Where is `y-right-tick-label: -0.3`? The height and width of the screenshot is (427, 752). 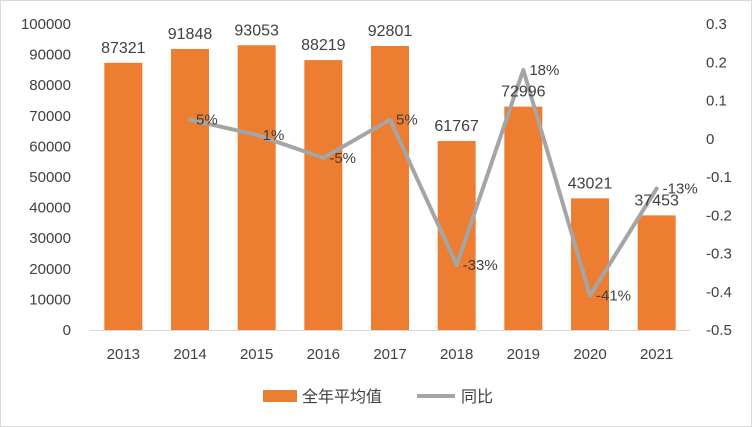
y-right-tick-label: -0.3 is located at coordinates (719, 254).